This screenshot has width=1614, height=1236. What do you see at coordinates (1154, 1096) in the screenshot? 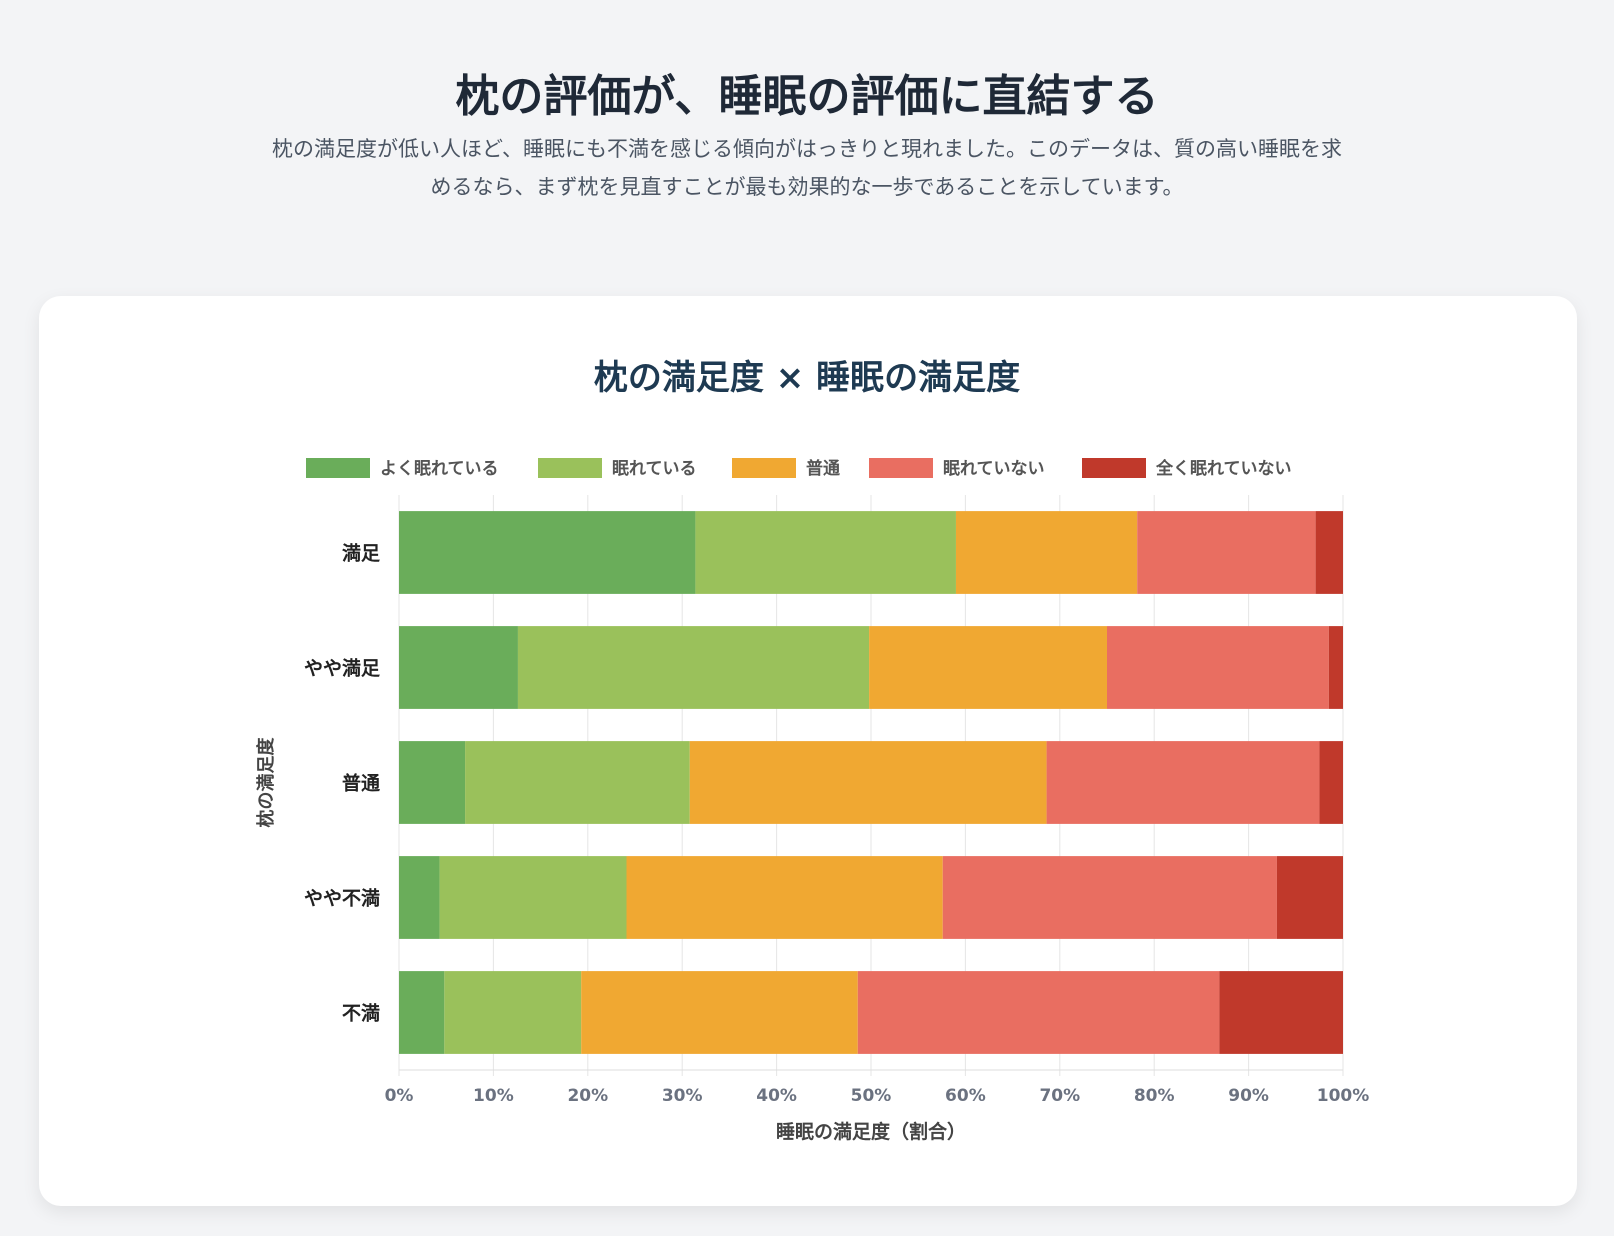
I see `x-tick-label: 80%` at bounding box center [1154, 1096].